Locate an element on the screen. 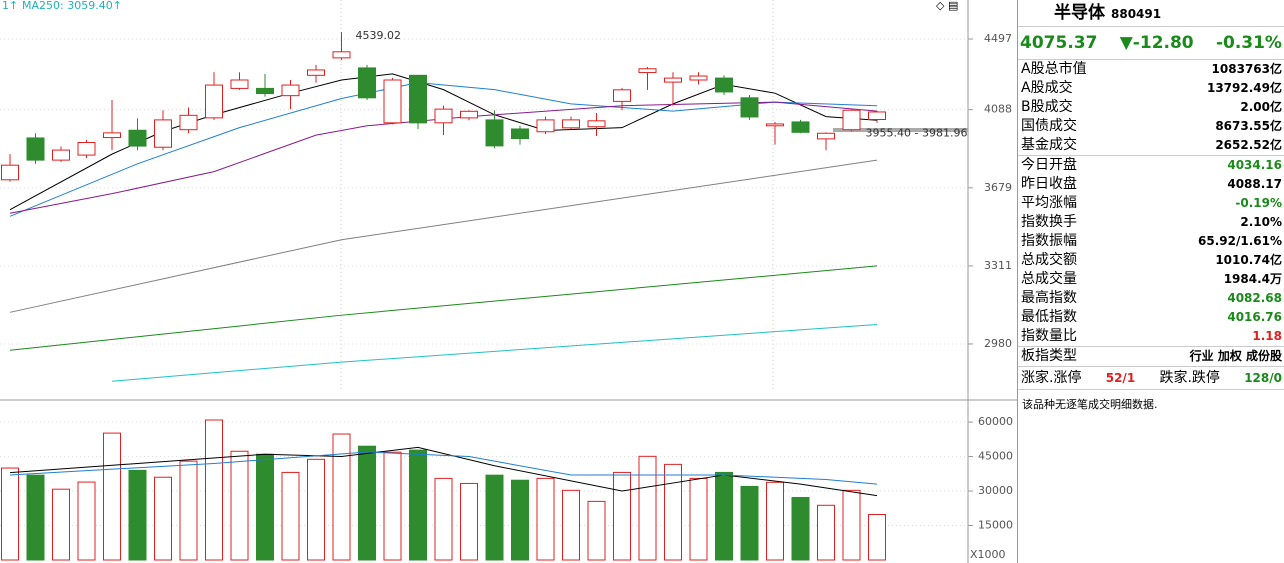 The image size is (1284, 563). row-label: 平均涨幅 is located at coordinates (1049, 203).